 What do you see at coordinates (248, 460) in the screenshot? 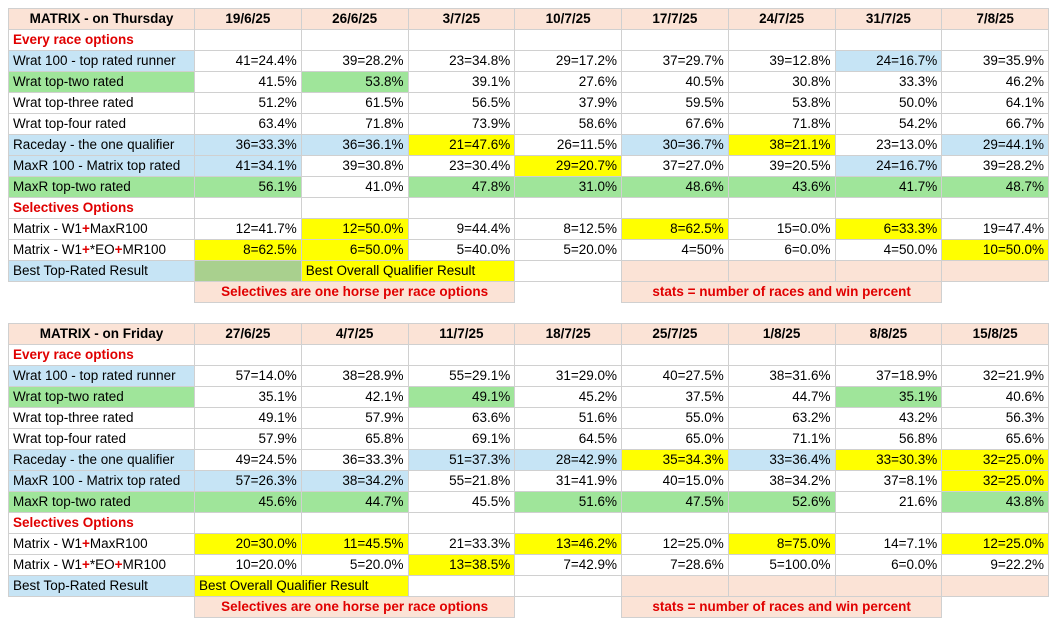
I see `stat-cell: 49=24.5%` at bounding box center [248, 460].